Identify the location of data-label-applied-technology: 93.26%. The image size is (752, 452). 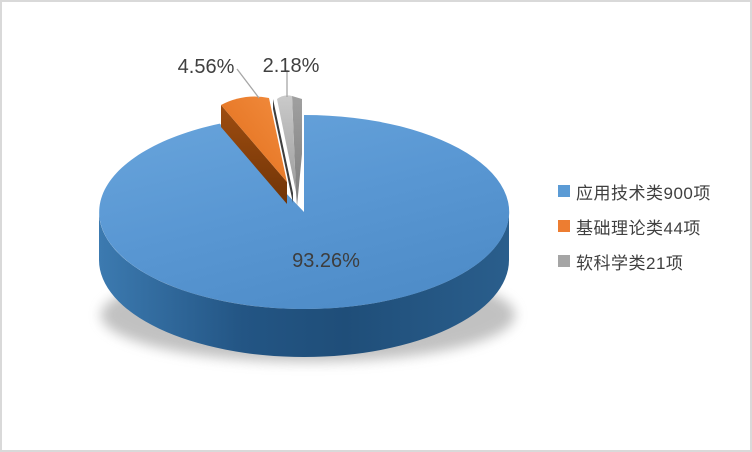
(326, 261).